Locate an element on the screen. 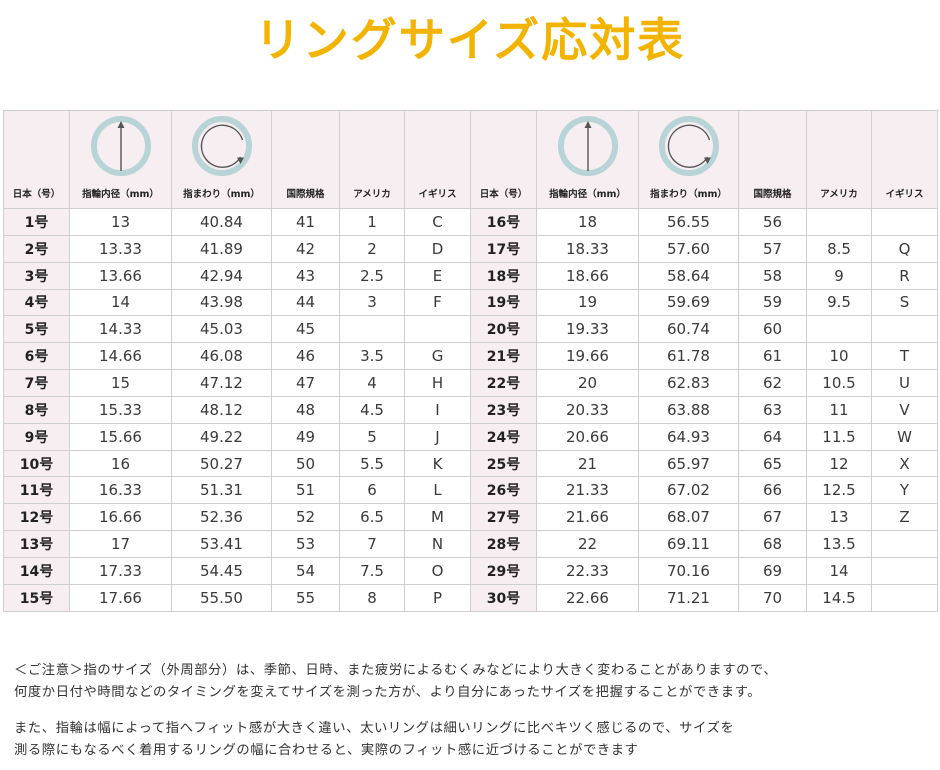 Image resolution: width=940 pixels, height=770 pixels. table-cell: 15.66 is located at coordinates (120, 436).